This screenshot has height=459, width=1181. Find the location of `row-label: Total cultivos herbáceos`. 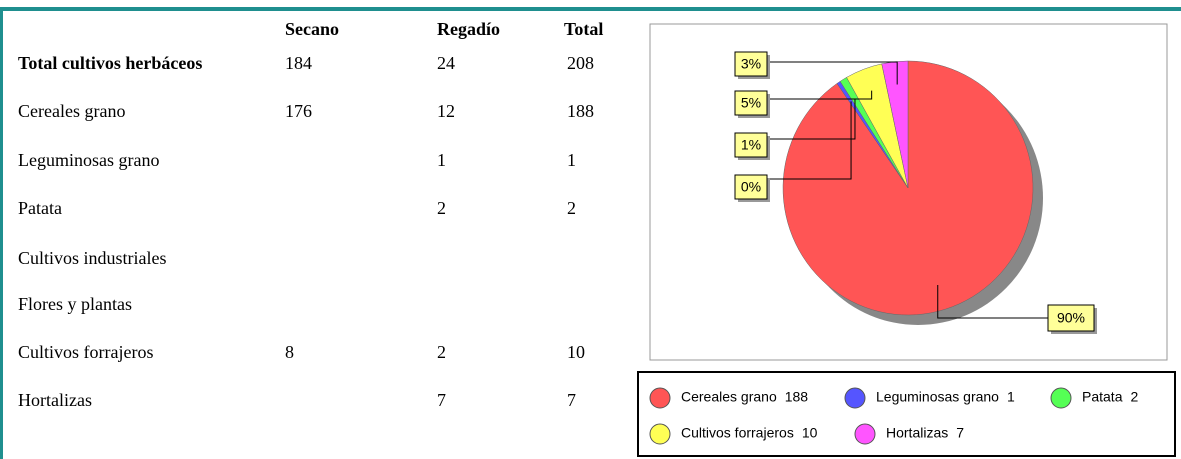

row-label: Total cultivos herbáceos is located at coordinates (110, 63).